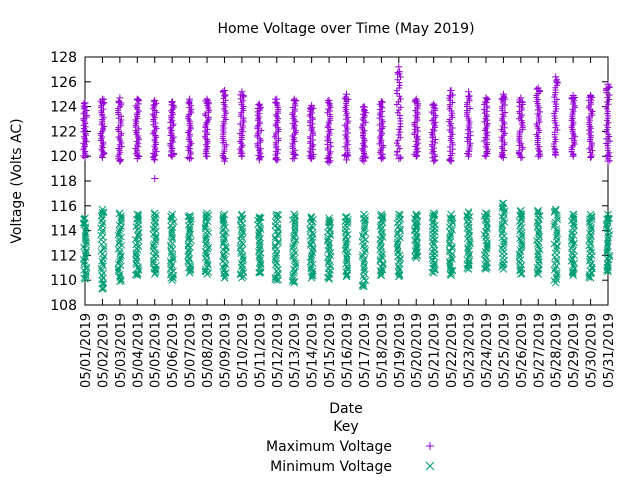 Image resolution: width=640 pixels, height=480 pixels. Describe the element at coordinates (121, 350) in the screenshot. I see `x-tick-label: 05/03/2019` at that location.